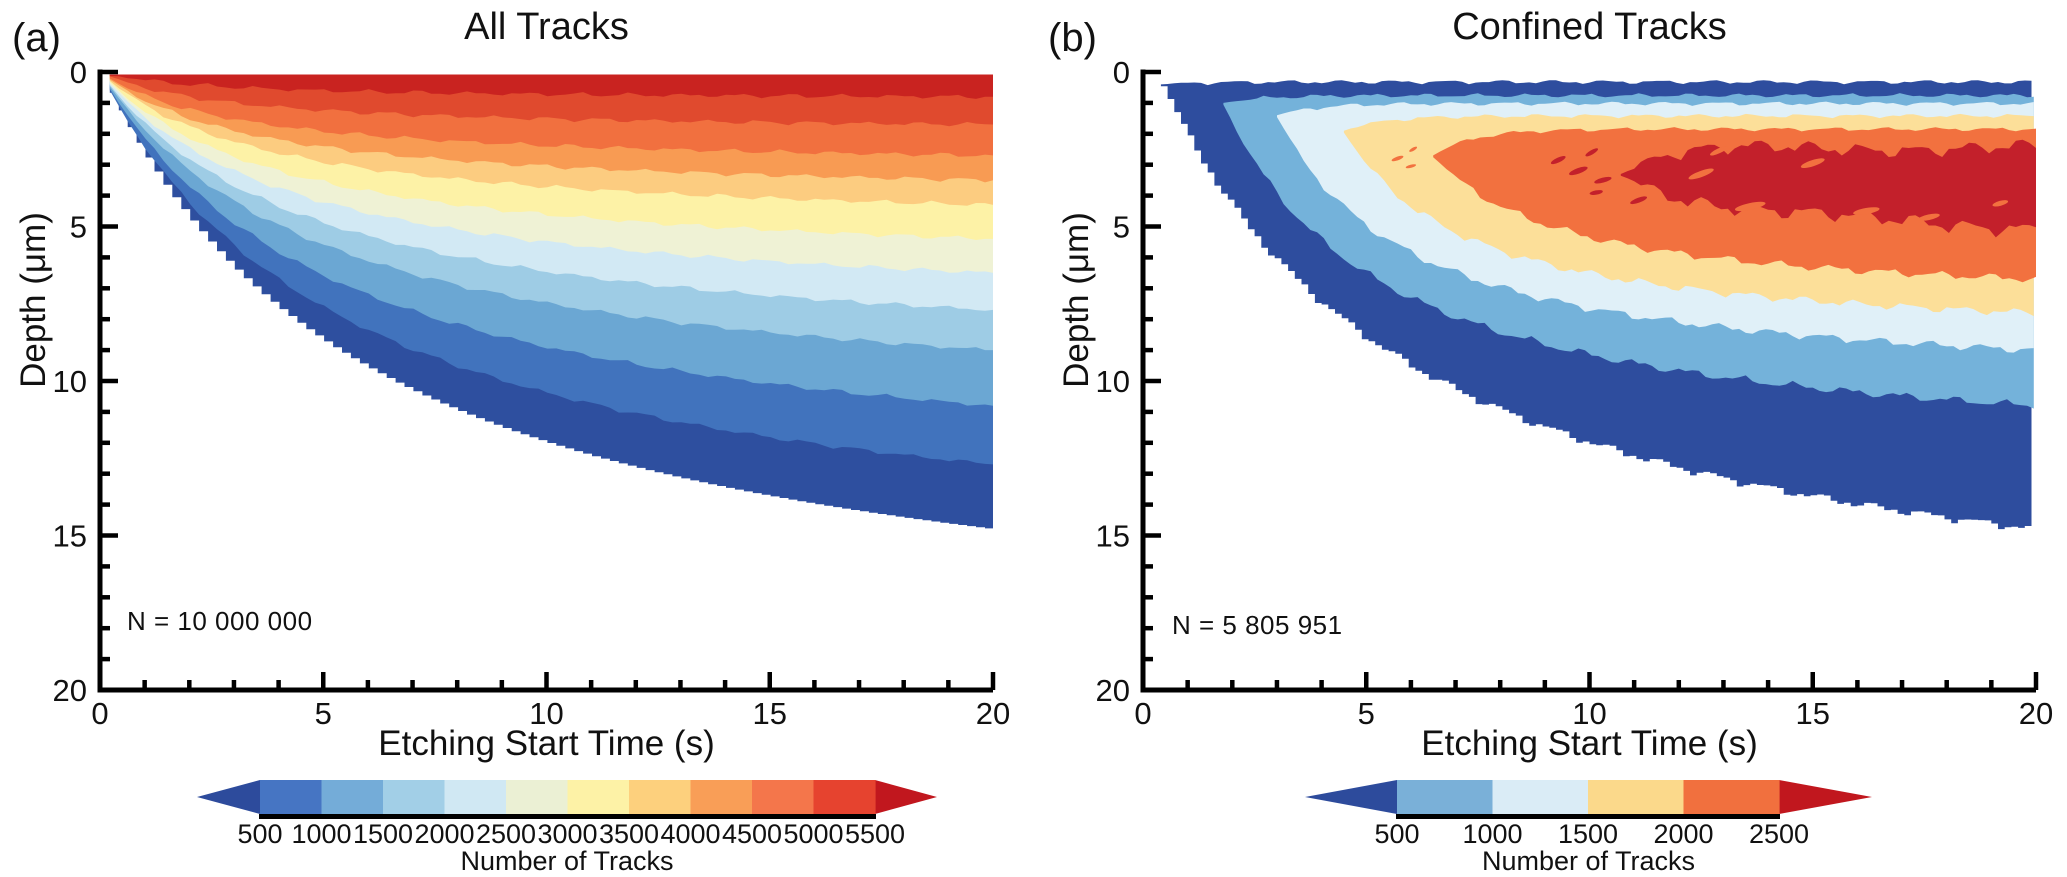 The height and width of the screenshot is (877, 2067). Describe the element at coordinates (33, 300) in the screenshot. I see `panel-a-y-axis-label: Depth (μm)` at that location.